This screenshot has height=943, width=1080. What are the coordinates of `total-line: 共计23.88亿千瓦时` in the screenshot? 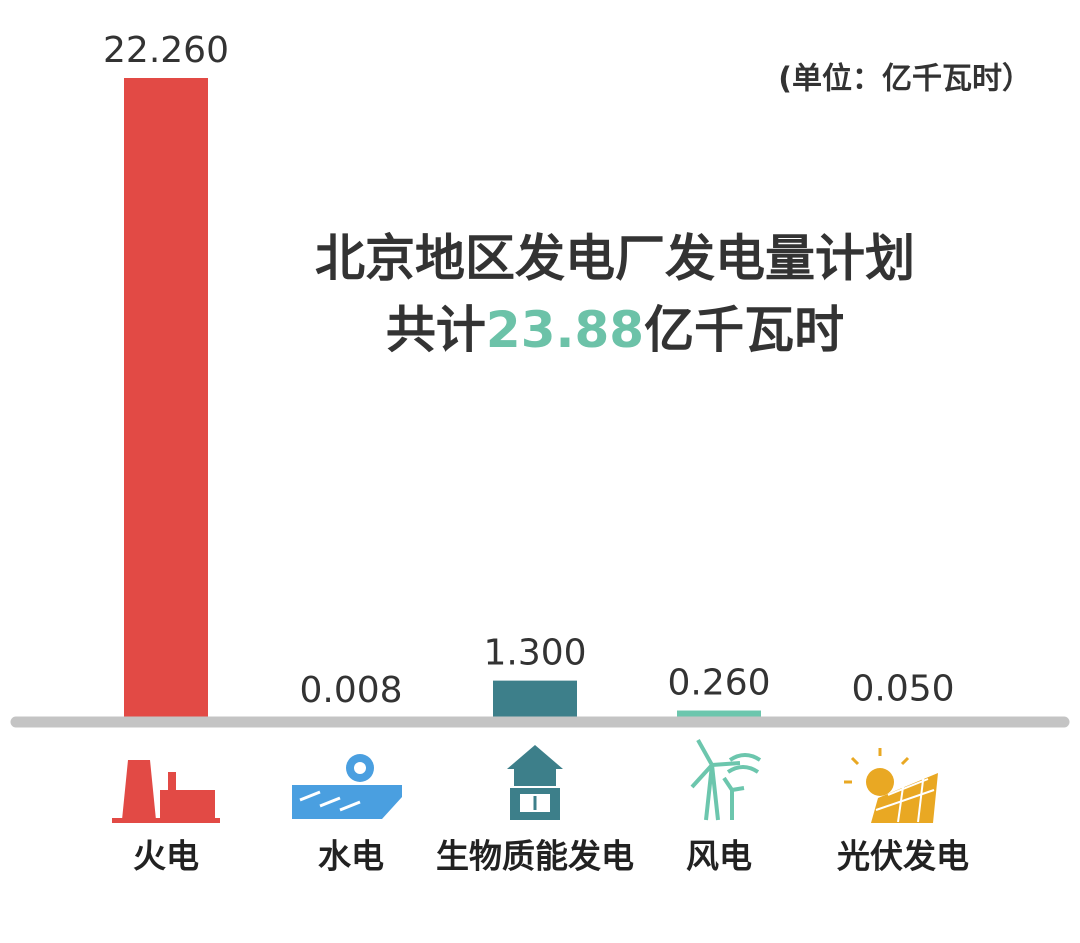 It's located at (615, 330).